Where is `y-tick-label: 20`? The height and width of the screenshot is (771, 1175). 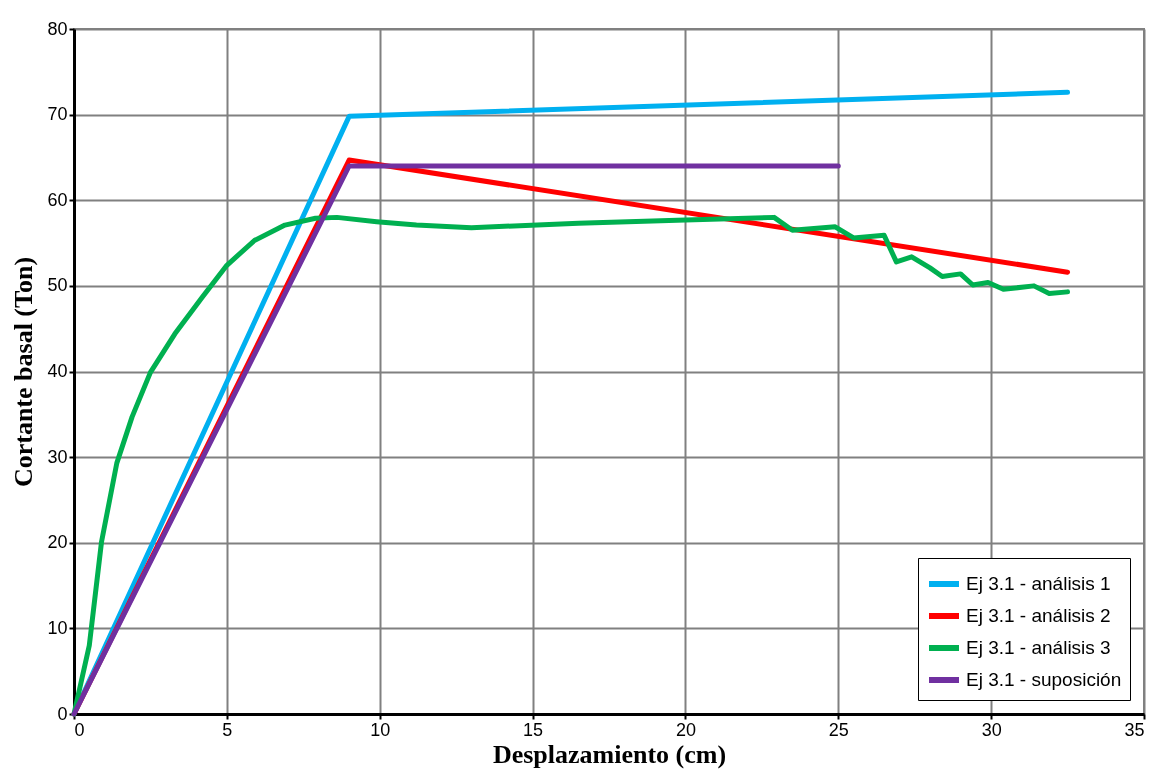
y-tick-label: 20 is located at coordinates (57, 542).